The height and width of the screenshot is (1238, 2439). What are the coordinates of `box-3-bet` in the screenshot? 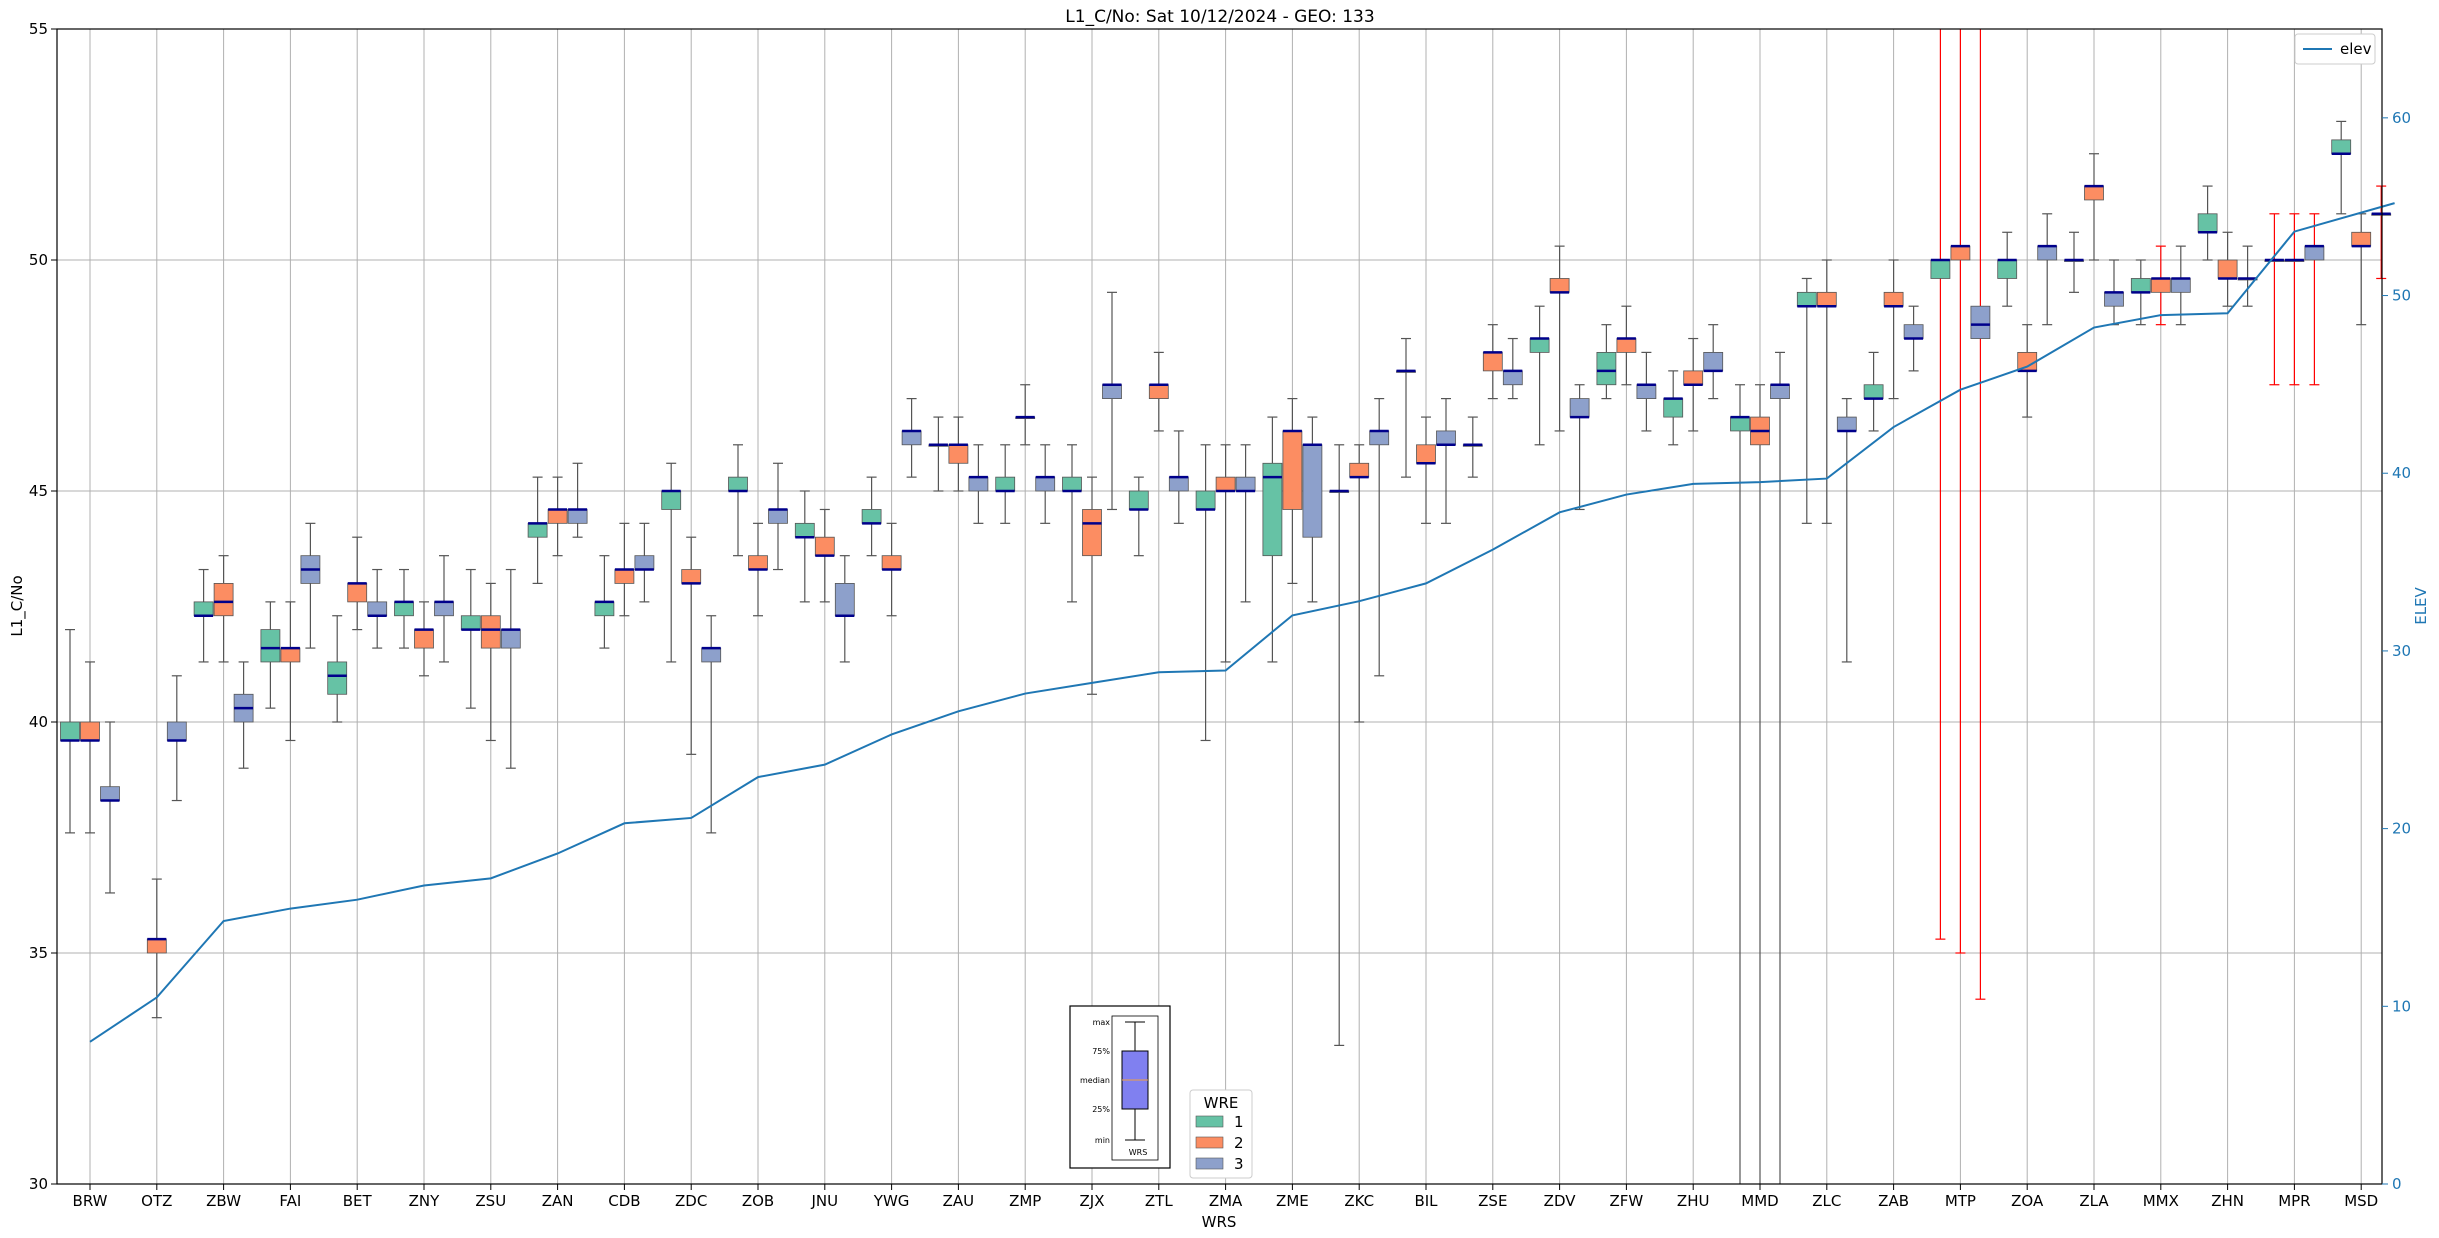 It's located at (377, 608).